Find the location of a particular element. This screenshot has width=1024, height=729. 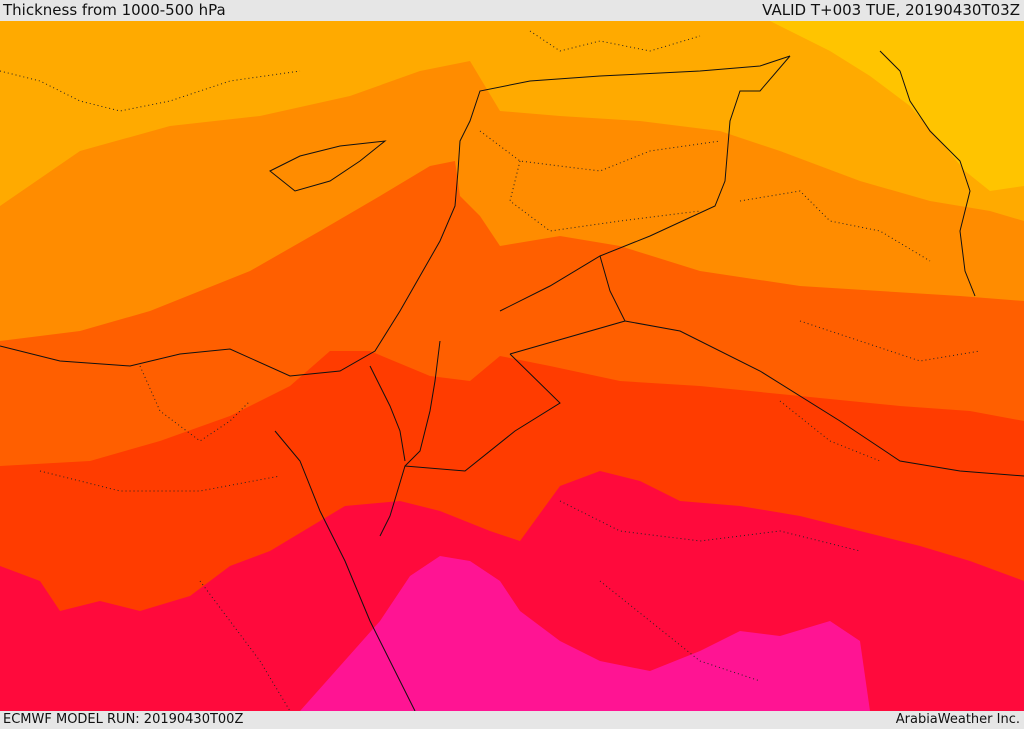

band-yellow is located at coordinates (897, 106).